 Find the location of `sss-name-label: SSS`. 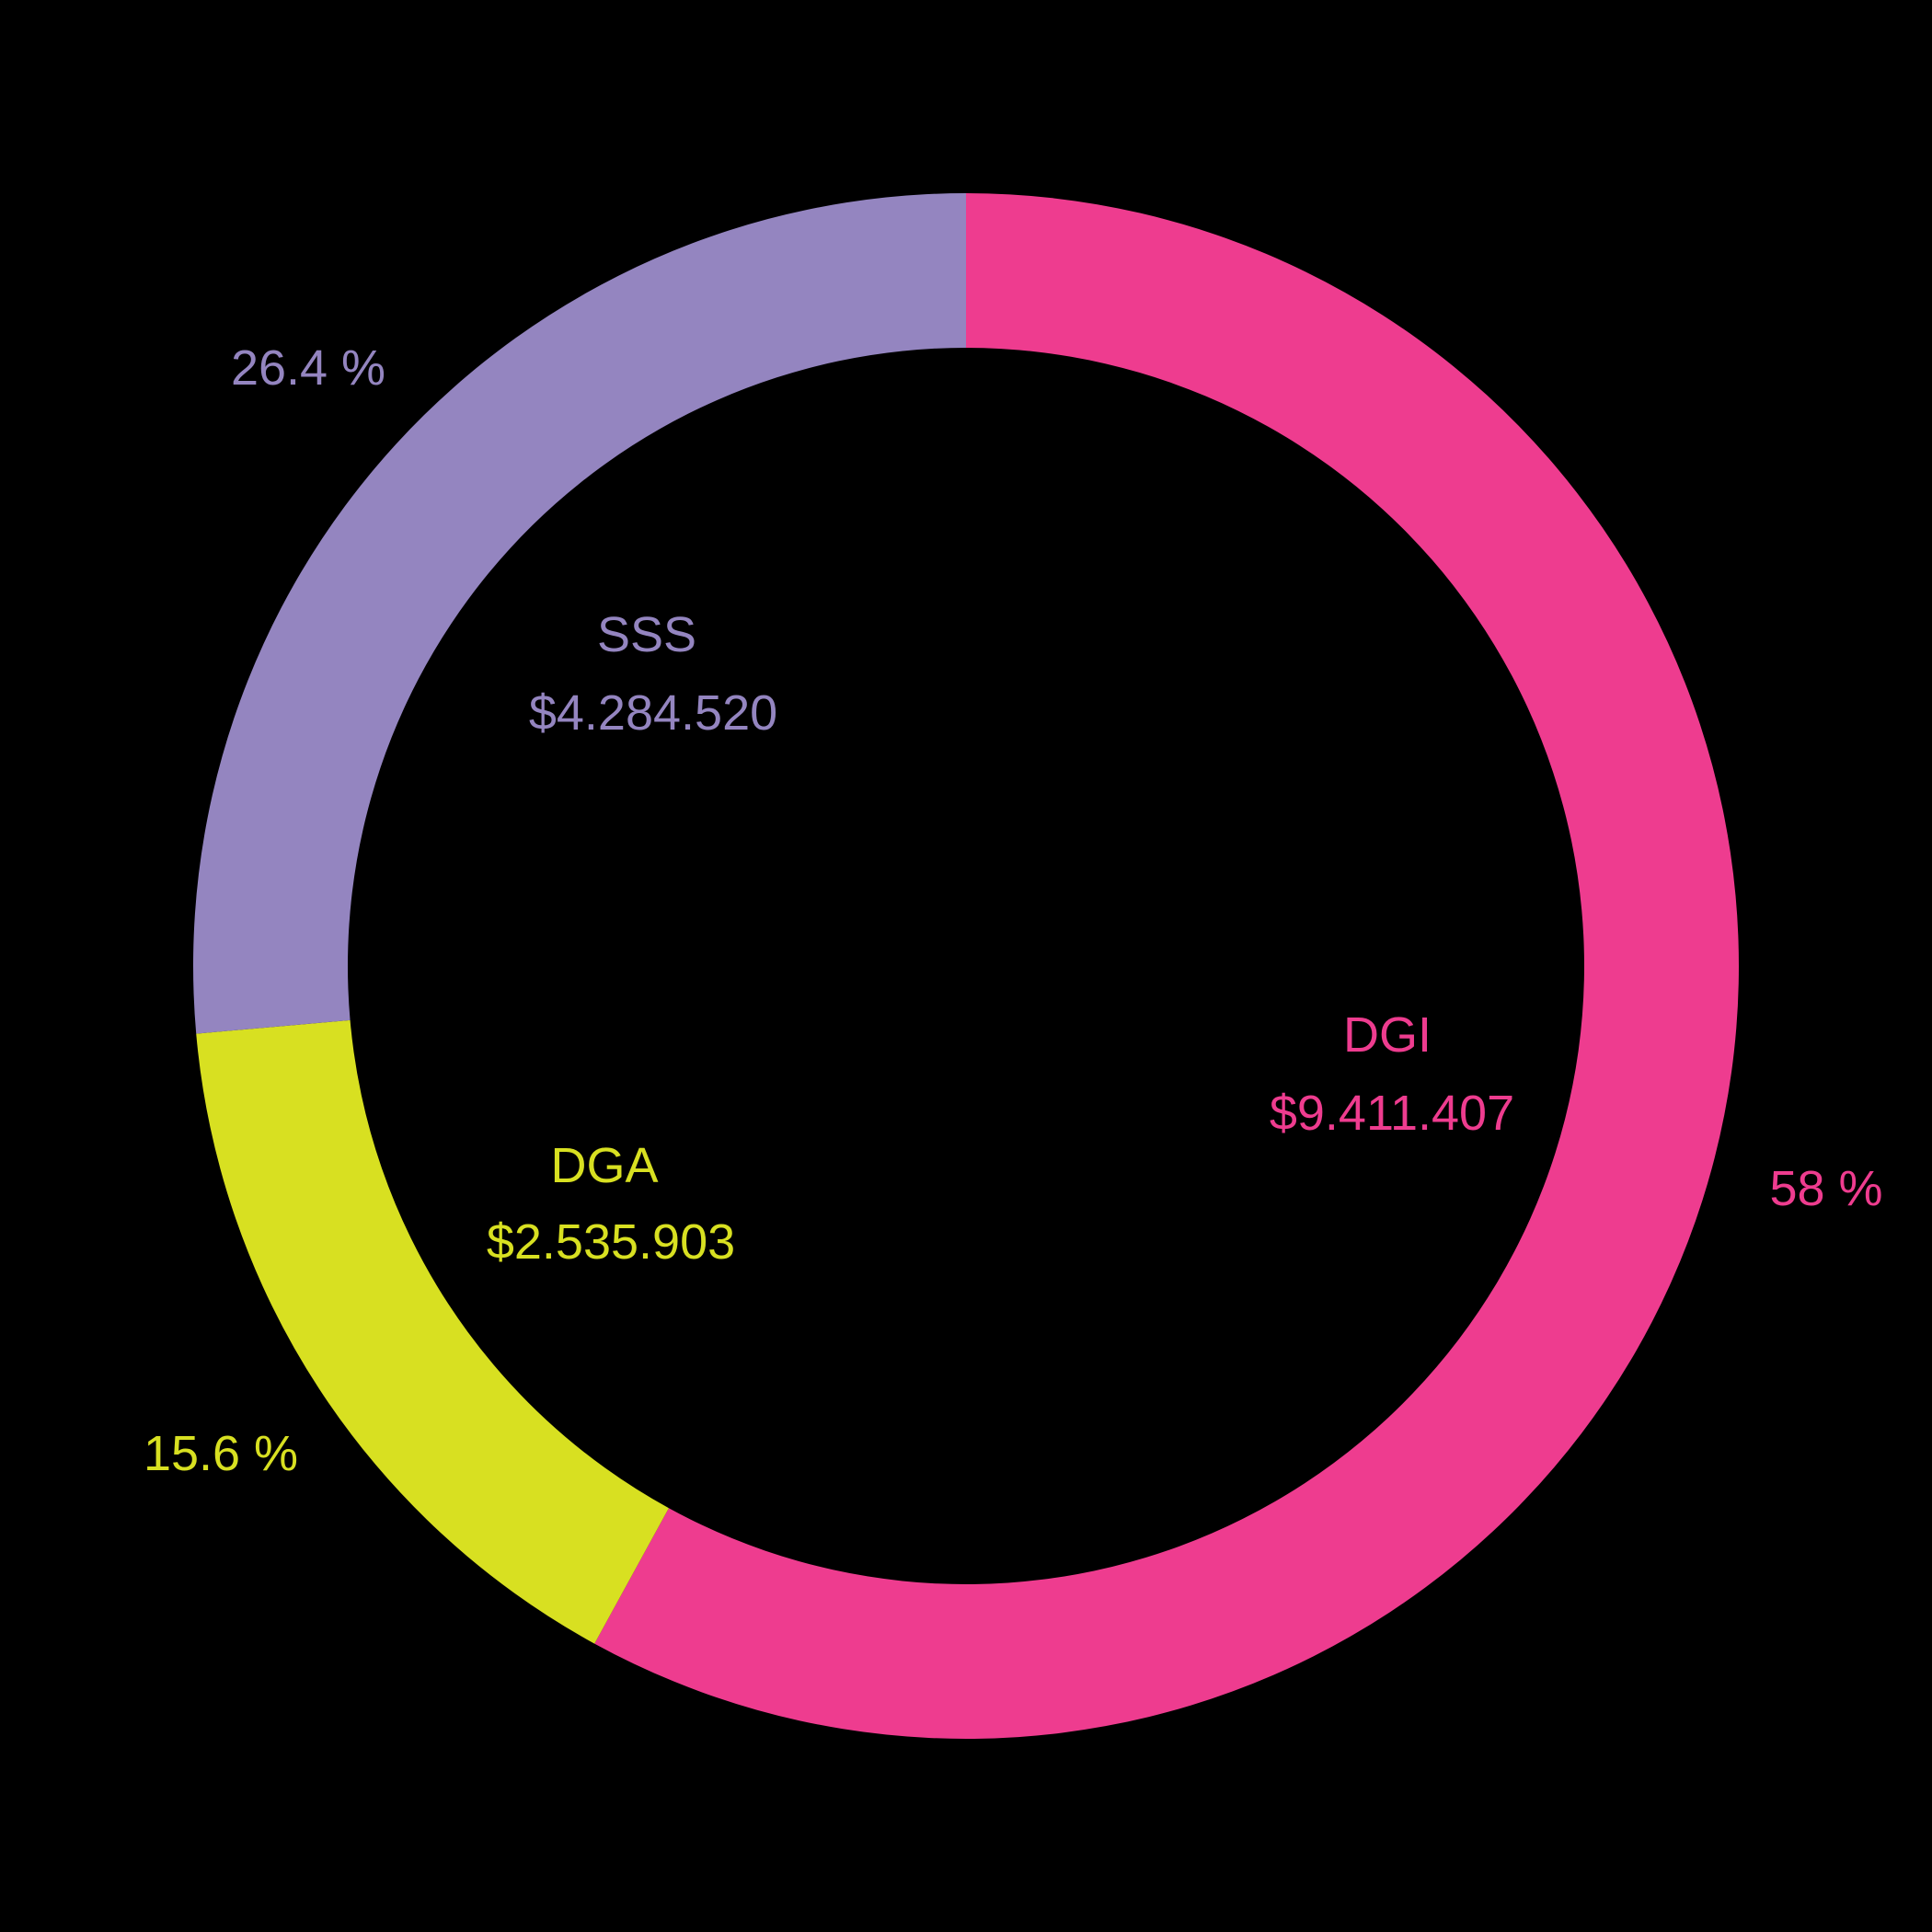

sss-name-label: SSS is located at coordinates (646, 634).